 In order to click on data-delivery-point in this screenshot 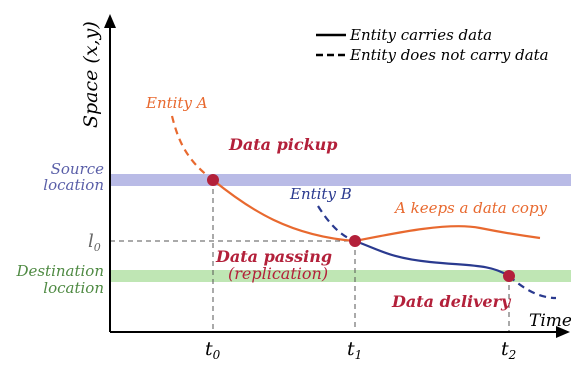, I will do `click(509, 276)`.